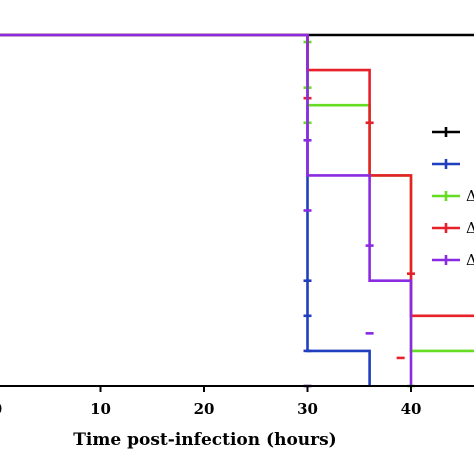  What do you see at coordinates (453, 260) in the screenshot?
I see `legend-item-5: Δ` at bounding box center [453, 260].